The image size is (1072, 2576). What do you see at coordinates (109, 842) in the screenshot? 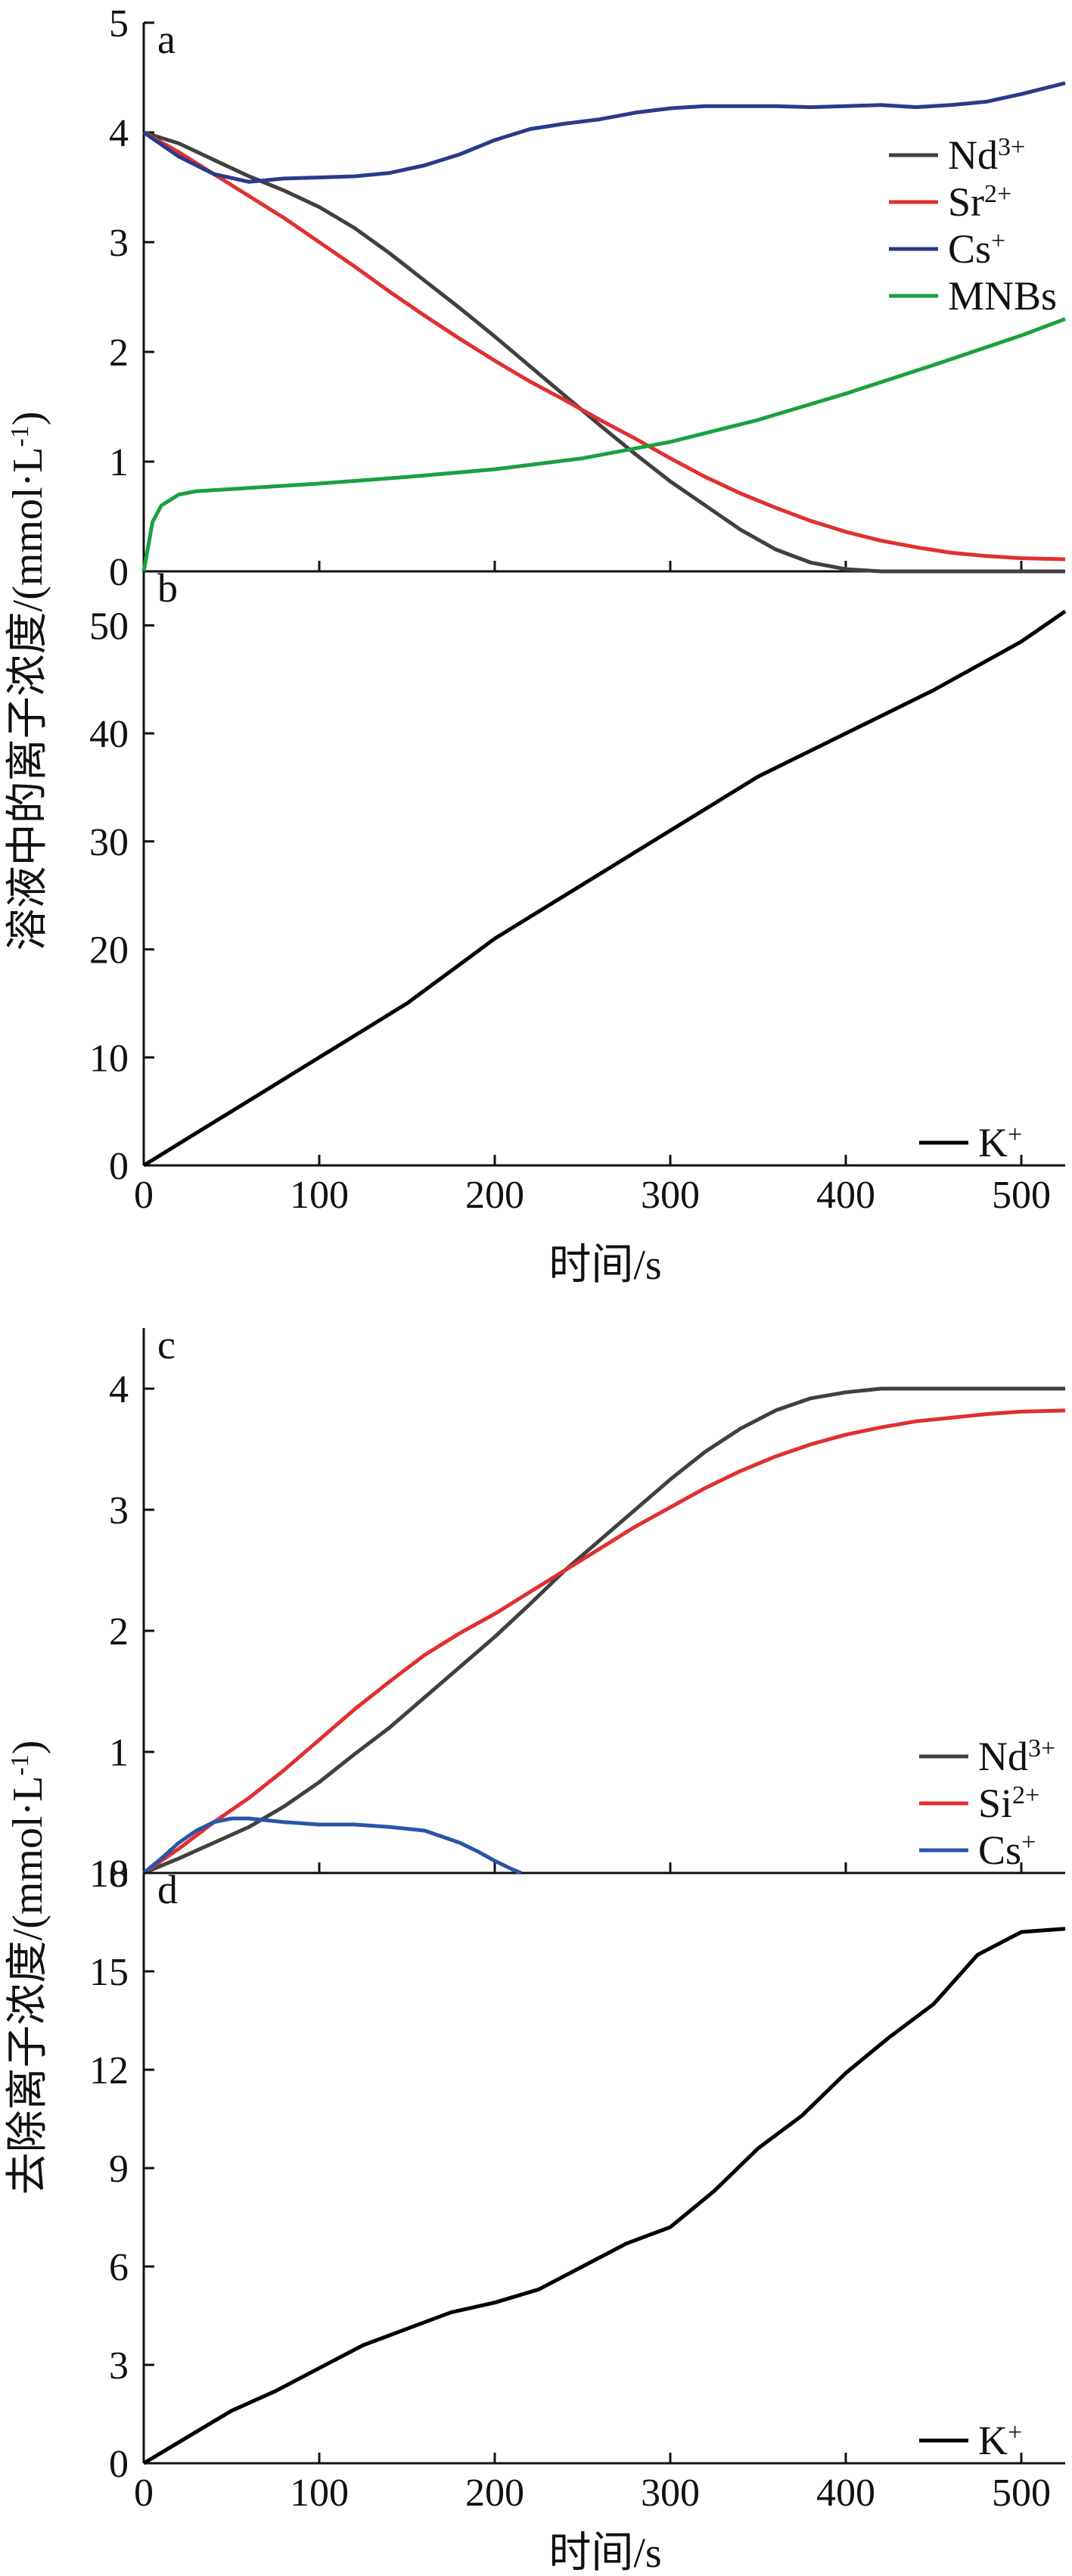
I see `y-tick-label-b: 30` at bounding box center [109, 842].